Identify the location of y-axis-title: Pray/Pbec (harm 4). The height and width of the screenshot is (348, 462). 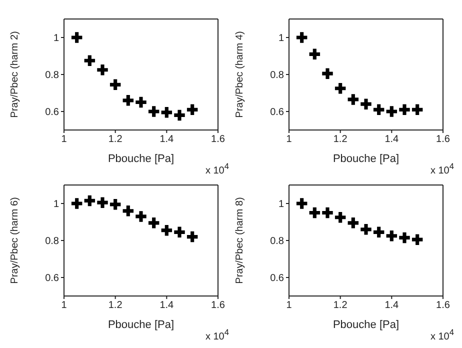
(240, 74).